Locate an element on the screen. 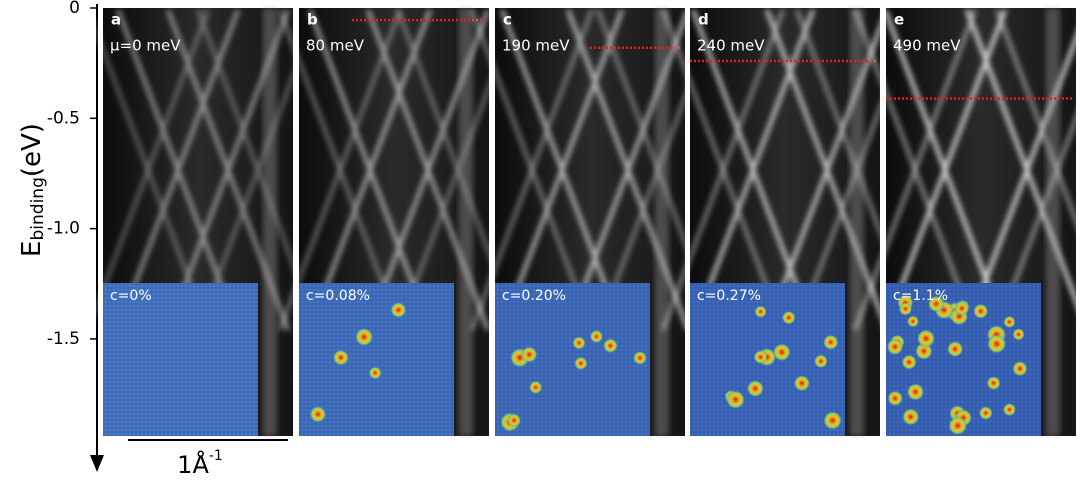 The width and height of the screenshot is (1086, 485). y-tick-label: -0.5 is located at coordinates (63, 118).